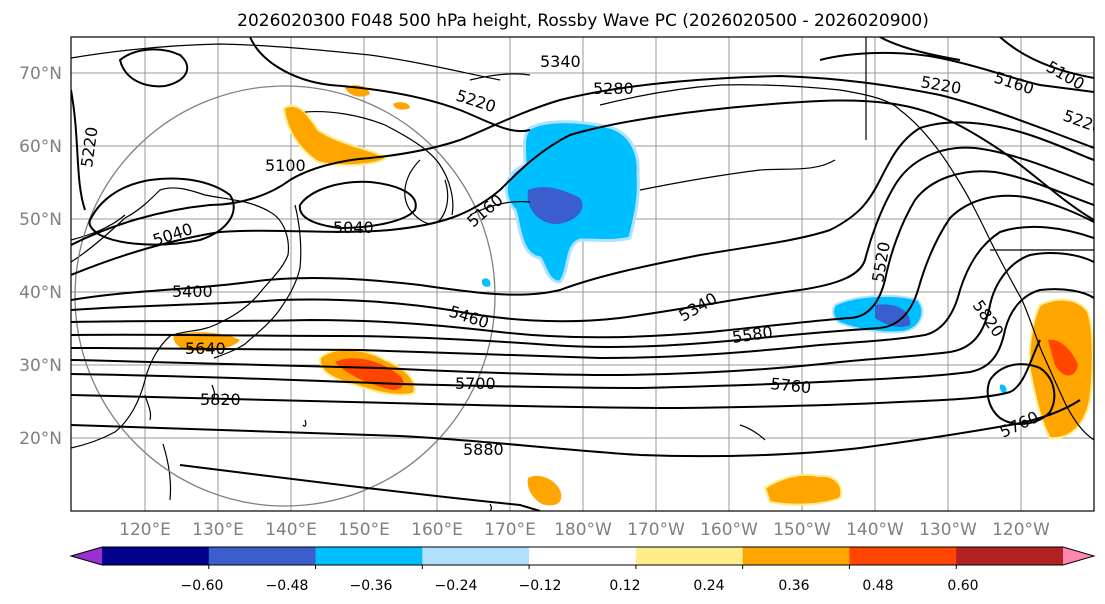 This screenshot has width=1105, height=604. What do you see at coordinates (582, 567) in the screenshot?
I see `colorbar-ticks` at bounding box center [582, 567].